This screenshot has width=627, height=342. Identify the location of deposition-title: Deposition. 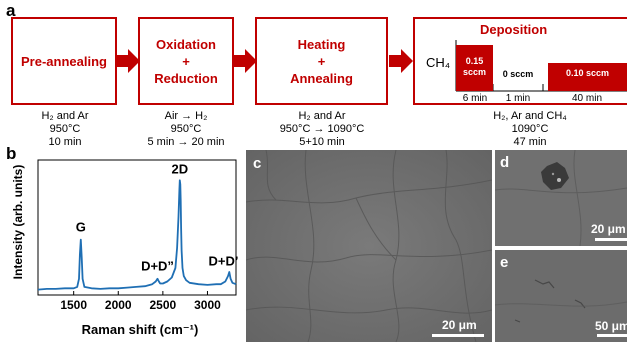
(514, 29).